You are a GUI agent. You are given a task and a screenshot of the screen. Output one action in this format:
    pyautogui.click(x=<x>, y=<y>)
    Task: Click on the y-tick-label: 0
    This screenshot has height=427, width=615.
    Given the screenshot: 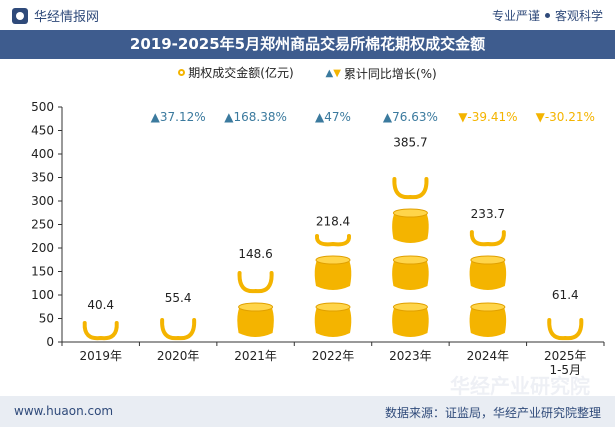 What is the action you would take?
    pyautogui.click(x=50, y=342)
    